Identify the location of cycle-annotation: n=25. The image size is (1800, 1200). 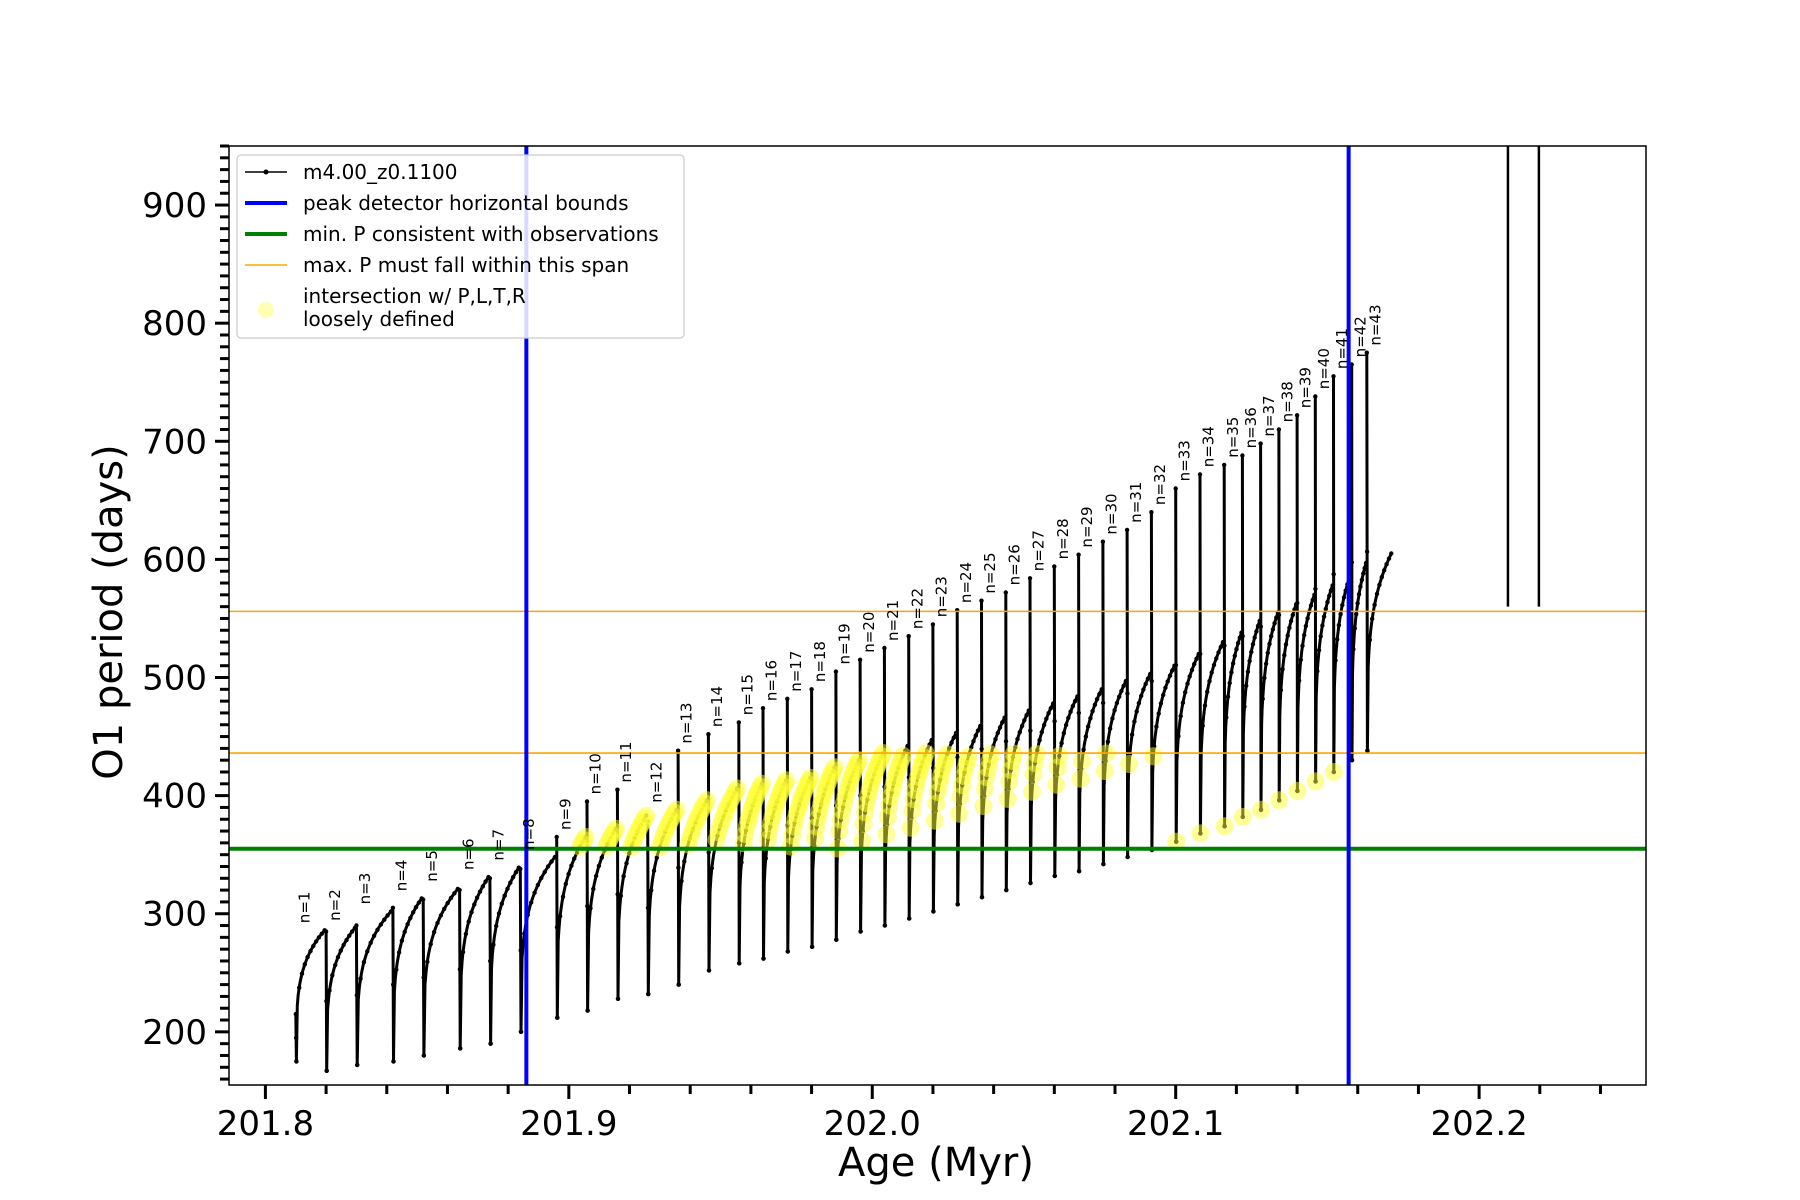
(990, 572).